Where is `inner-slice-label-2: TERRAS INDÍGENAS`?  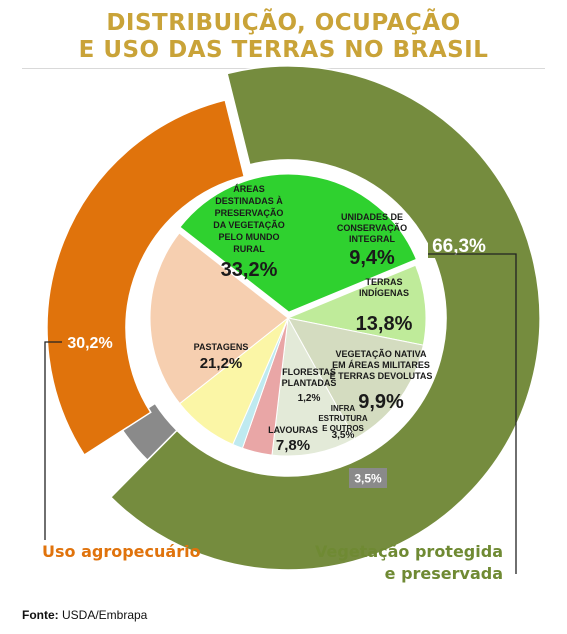 inner-slice-label-2: TERRAS INDÍGENAS is located at coordinates (384, 287).